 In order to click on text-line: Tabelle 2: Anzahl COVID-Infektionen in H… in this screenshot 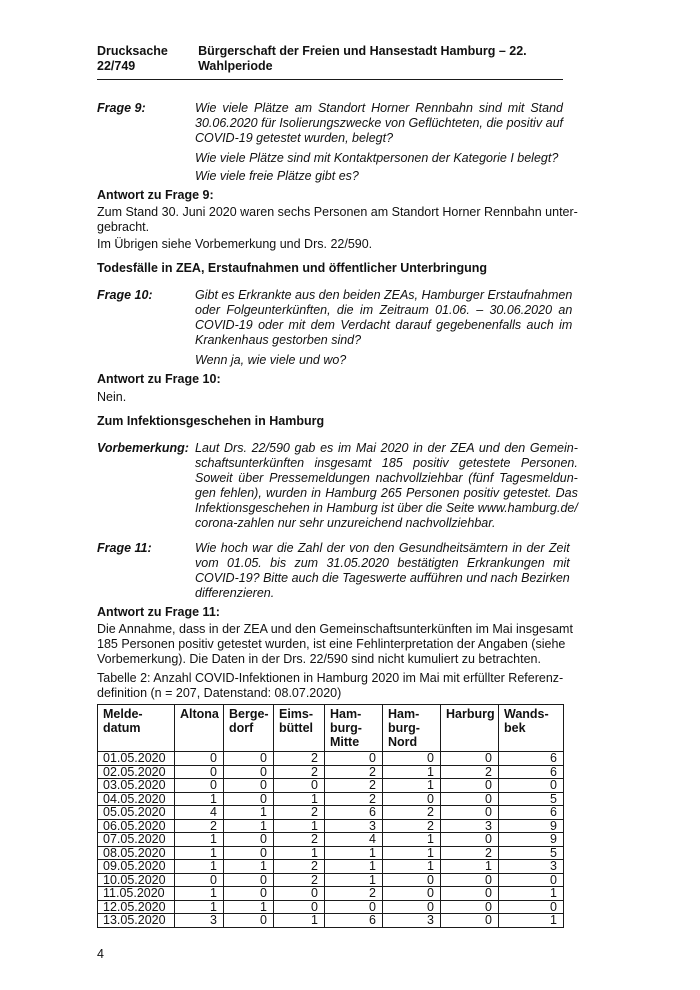, I will do `click(330, 678)`.